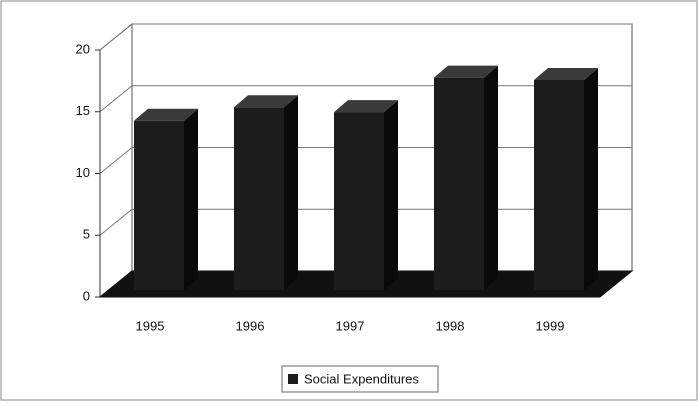 This screenshot has width=698, height=406. What do you see at coordinates (86, 234) in the screenshot?
I see `y-tick-label: 5` at bounding box center [86, 234].